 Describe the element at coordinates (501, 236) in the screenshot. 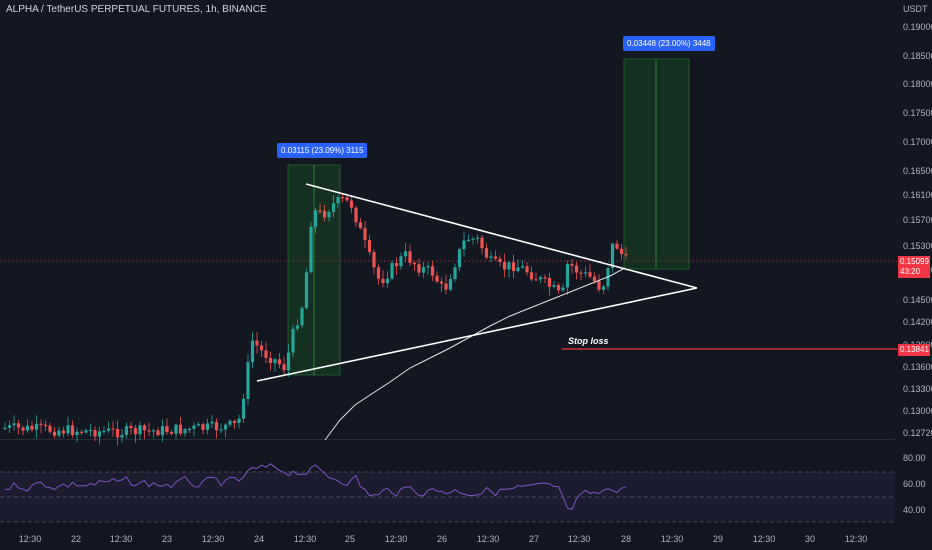

I see `triangle-upper-line` at that location.